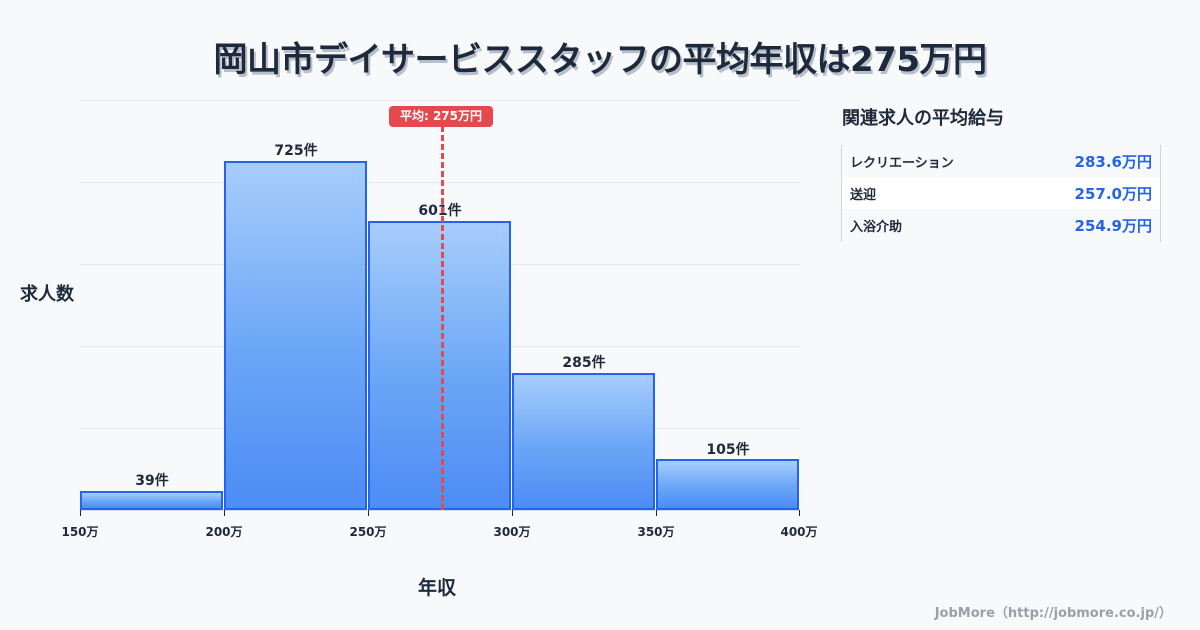 The width and height of the screenshot is (1200, 630). What do you see at coordinates (728, 450) in the screenshot?
I see `bar-value-label: 105件` at bounding box center [728, 450].